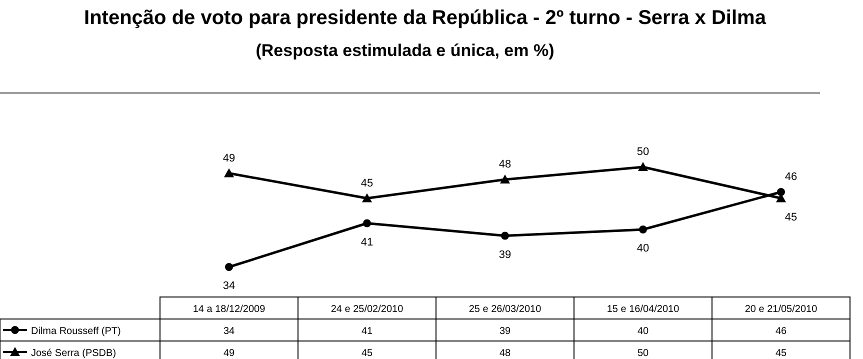 The width and height of the screenshot is (863, 359). I want to click on data-label: 49, so click(229, 158).